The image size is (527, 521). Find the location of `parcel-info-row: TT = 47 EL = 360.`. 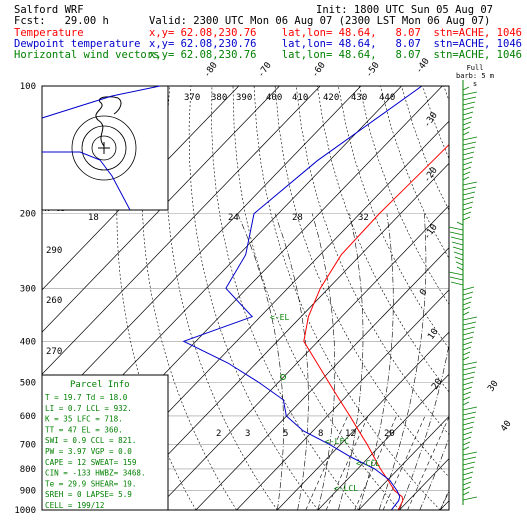

parcel-info-row: TT = 47 EL = 360. is located at coordinates (84, 429).